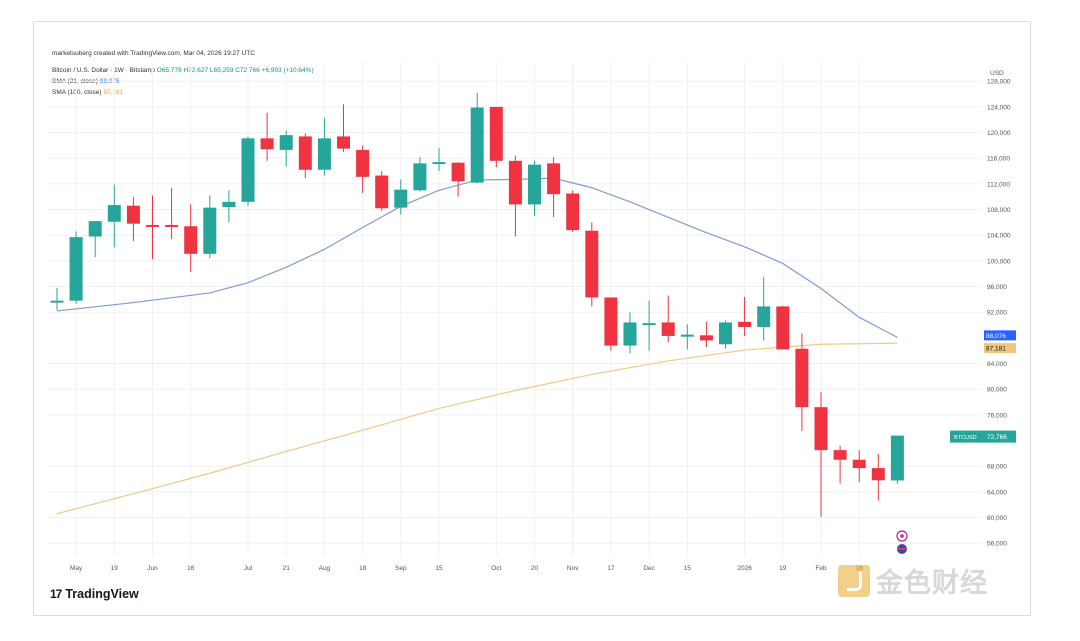 Image resolution: width=1080 pixels, height=641 pixels. What do you see at coordinates (191, 568) in the screenshot?
I see `x-tick-label: 16` at bounding box center [191, 568].